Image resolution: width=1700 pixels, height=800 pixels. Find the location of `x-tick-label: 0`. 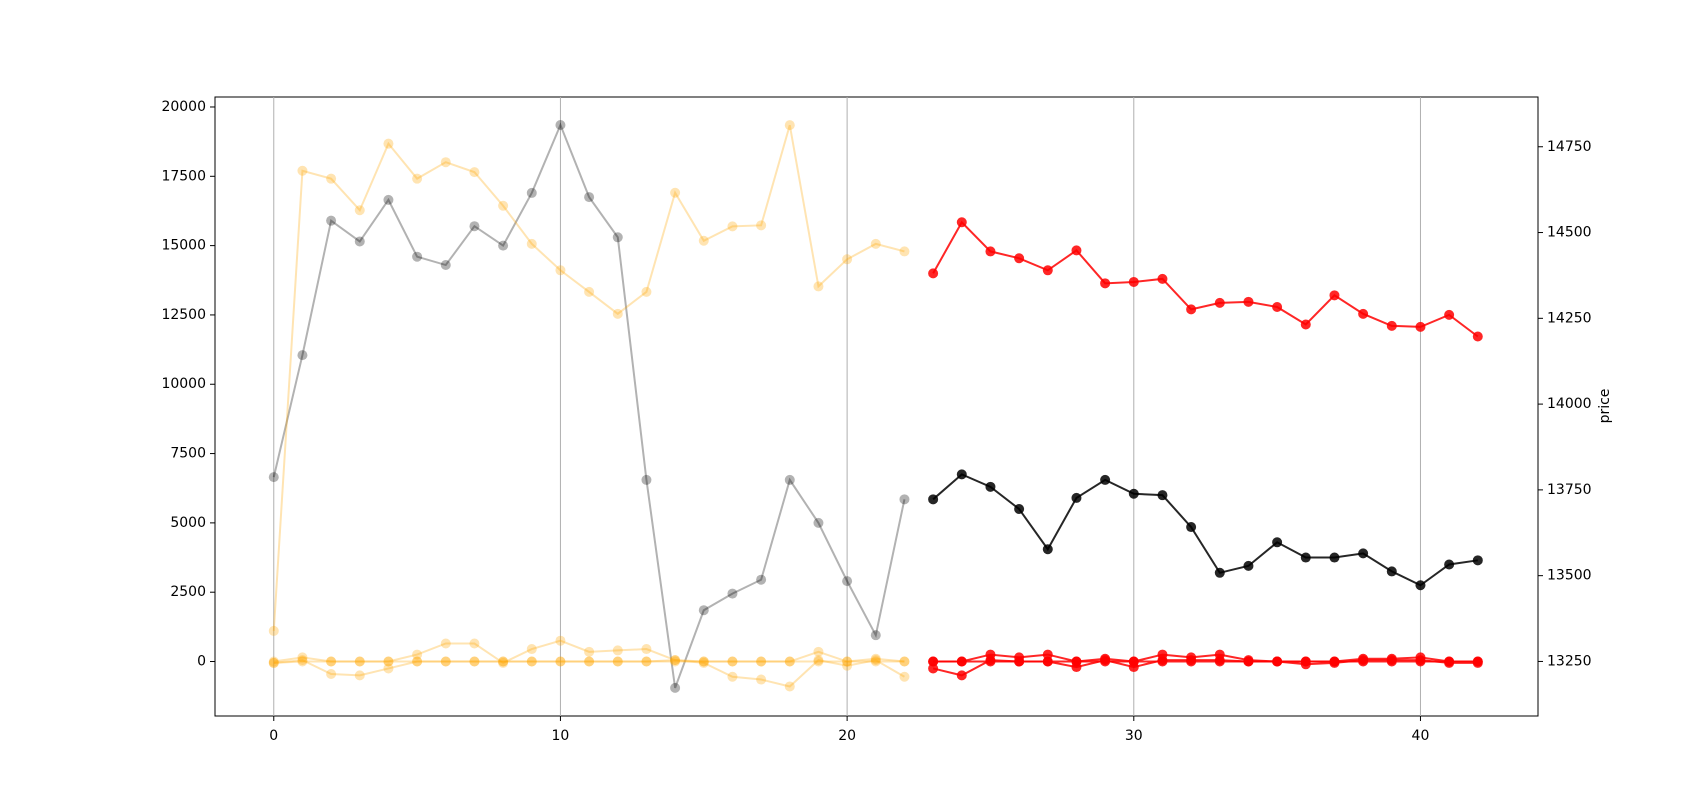

x-tick-label: 0 is located at coordinates (273, 736).